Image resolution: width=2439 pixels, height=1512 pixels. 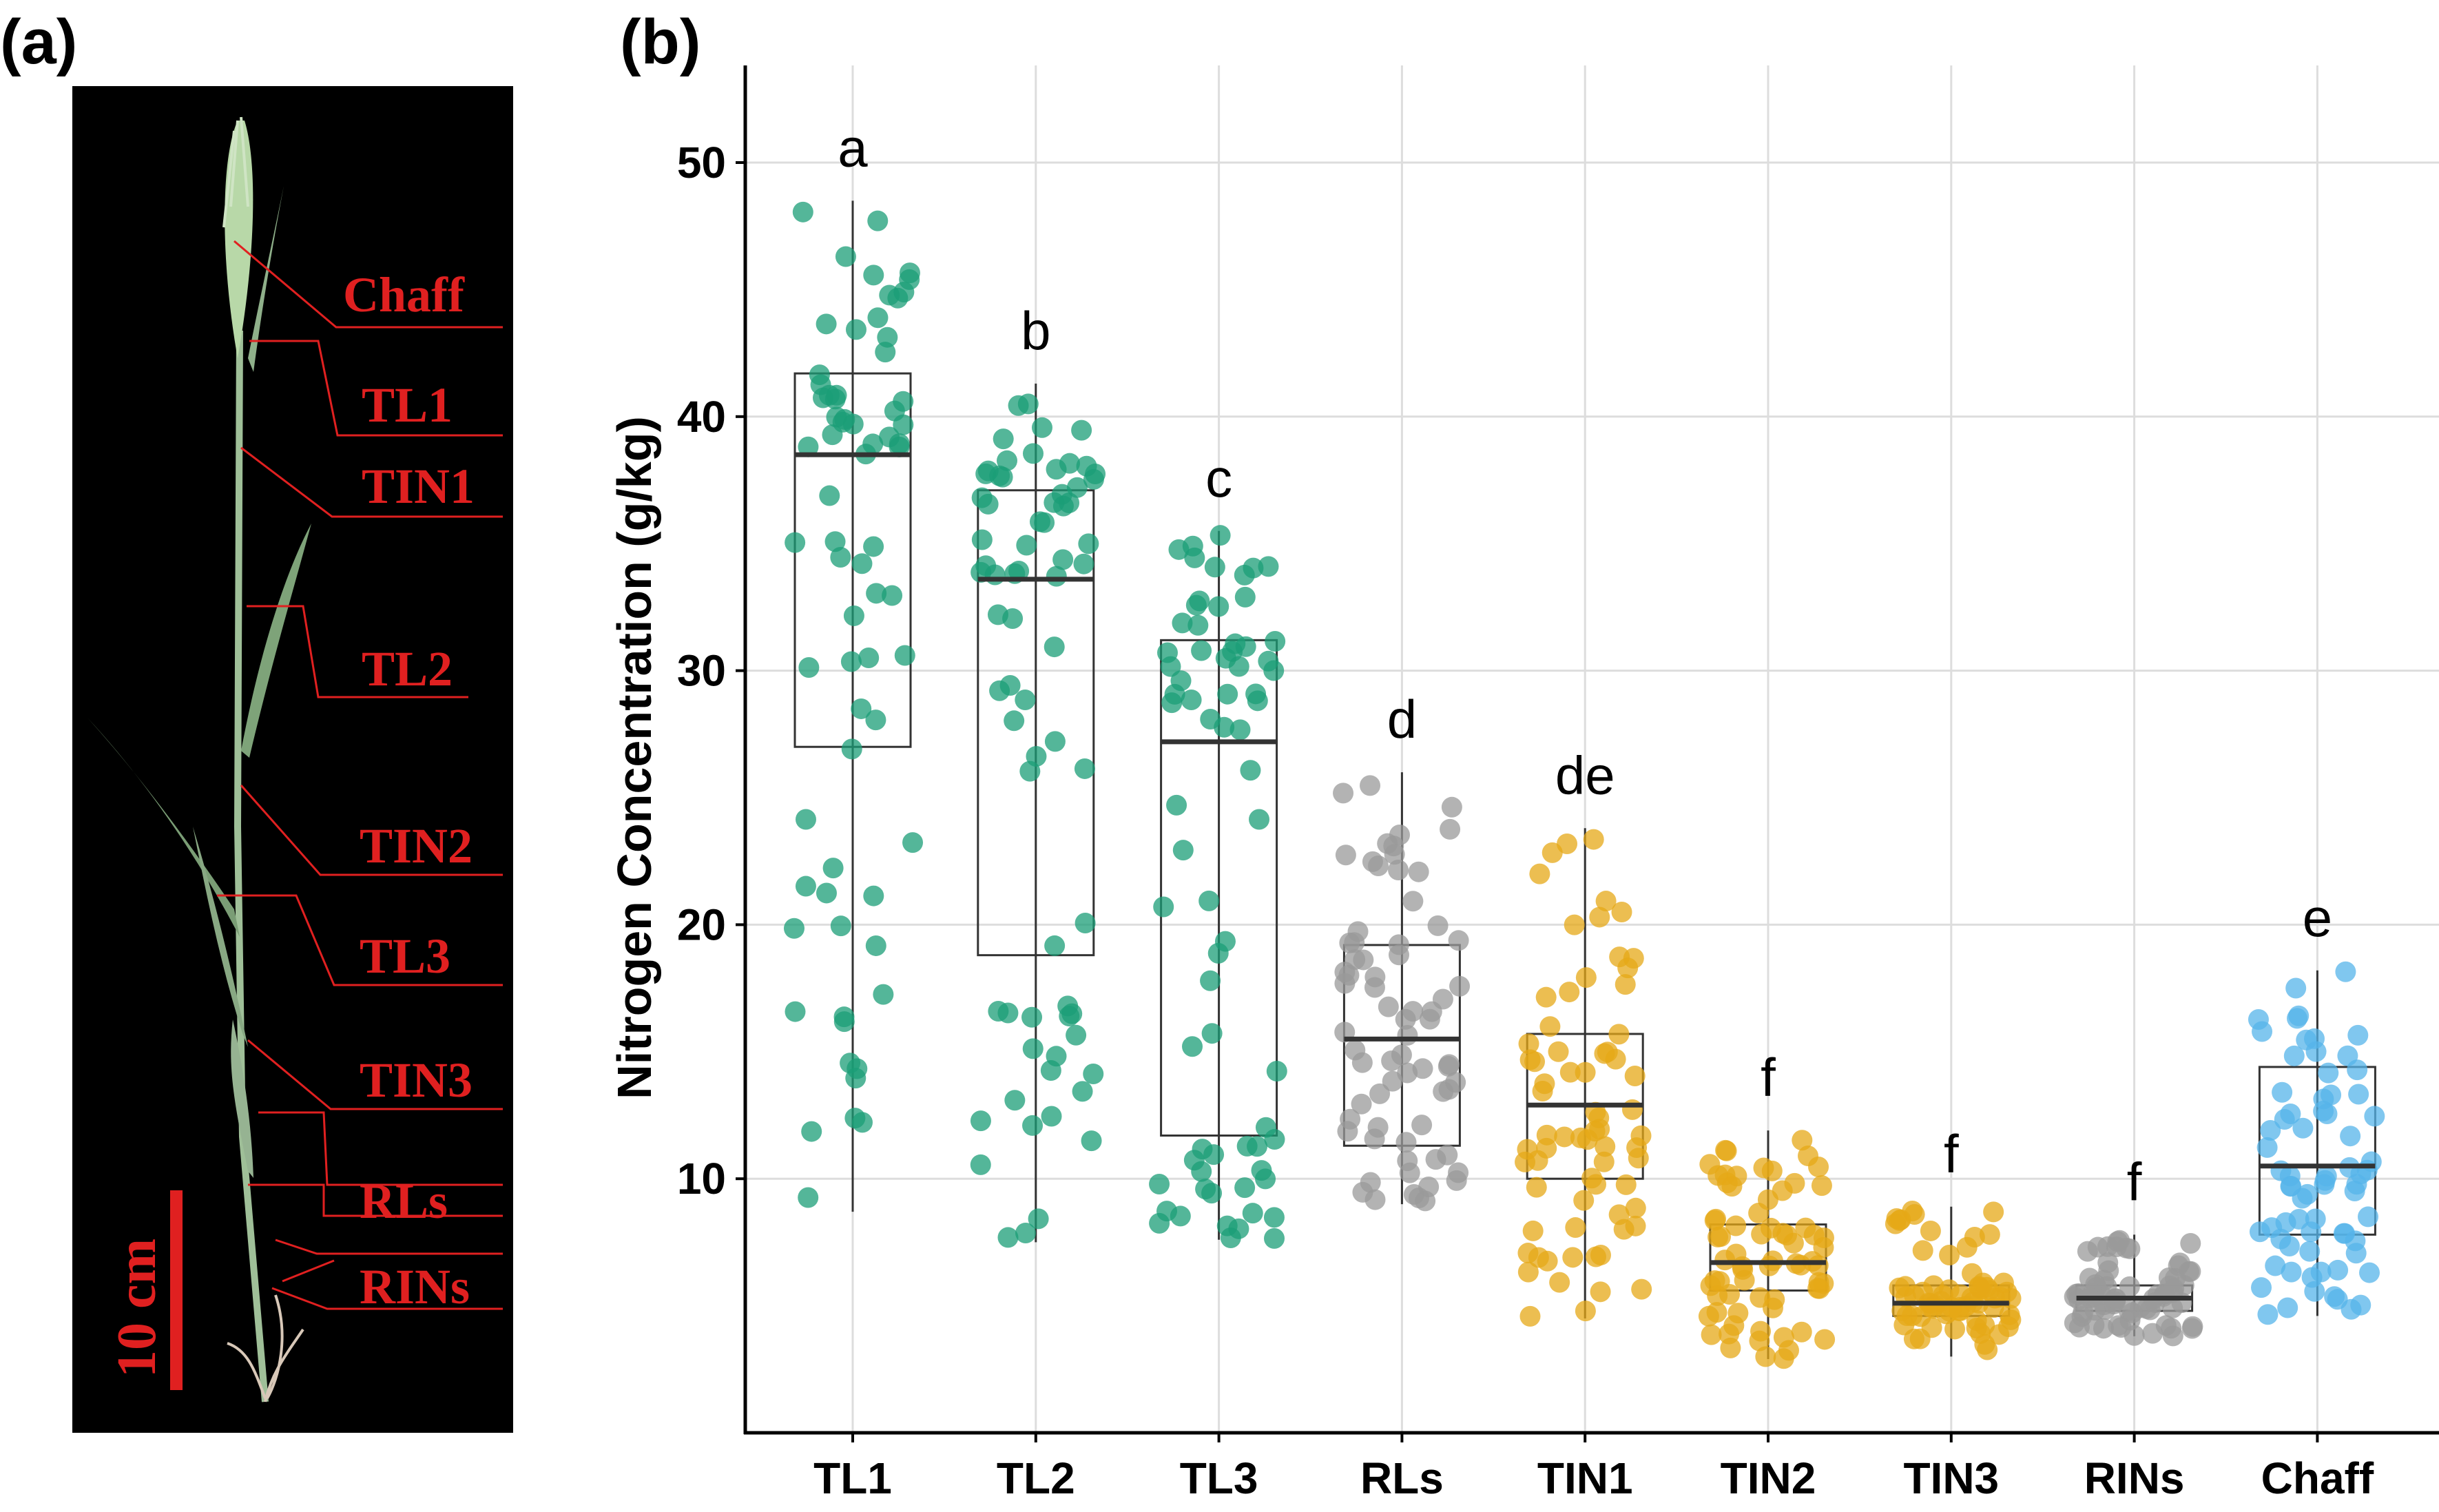 What do you see at coordinates (1954, 1241) in the screenshot?
I see `box-group-tin3: f` at bounding box center [1954, 1241].